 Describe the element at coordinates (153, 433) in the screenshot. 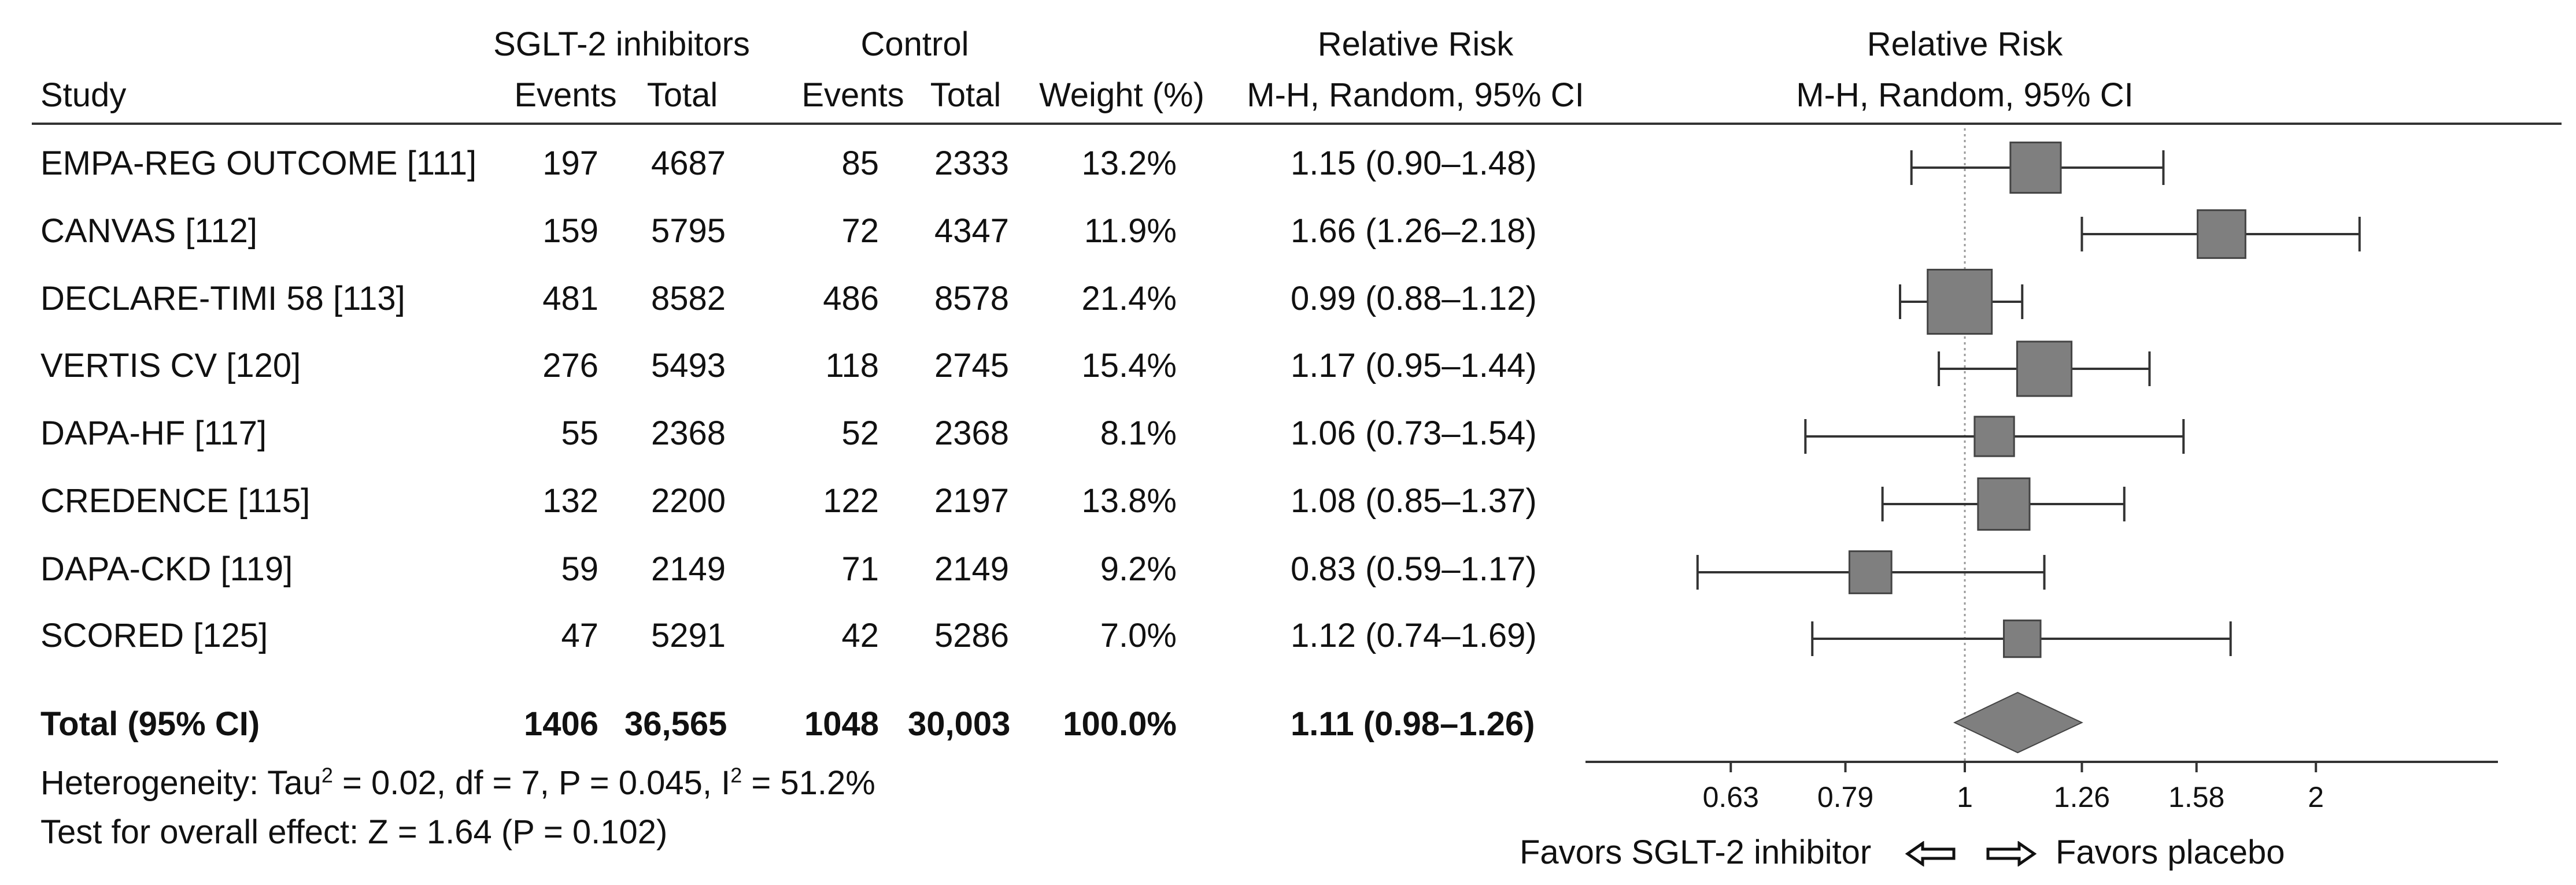

I see `row-study: DAPA-HF [117]` at that location.